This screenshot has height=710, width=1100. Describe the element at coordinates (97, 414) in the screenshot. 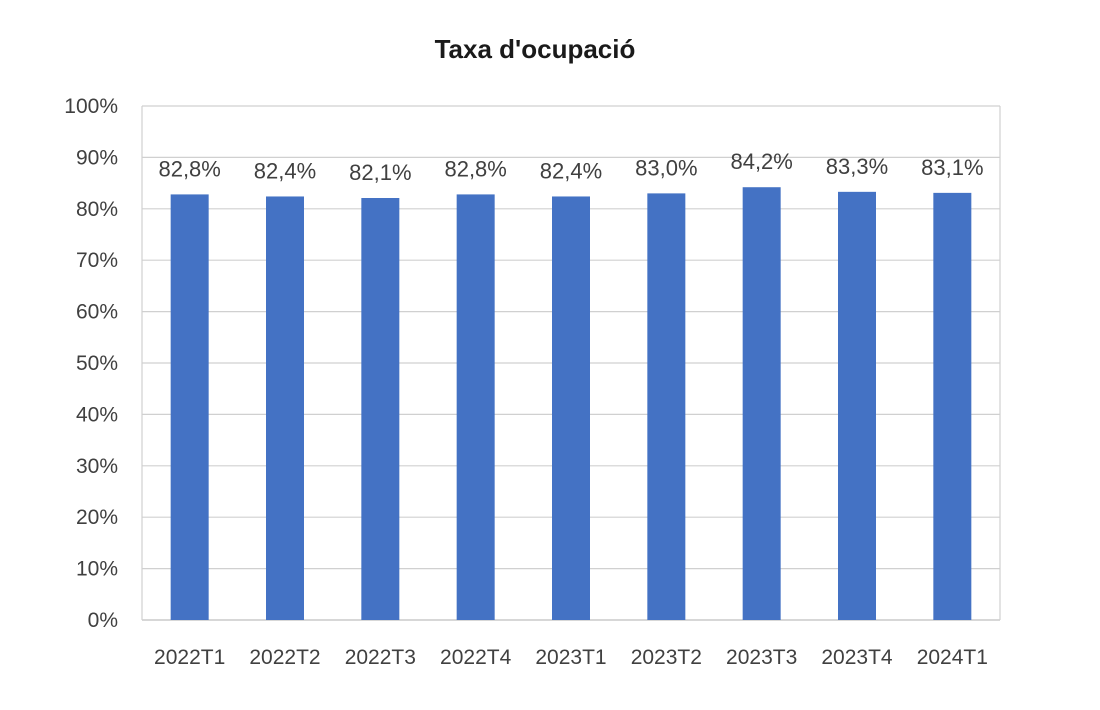

I see `y-tick-label: 40%` at that location.